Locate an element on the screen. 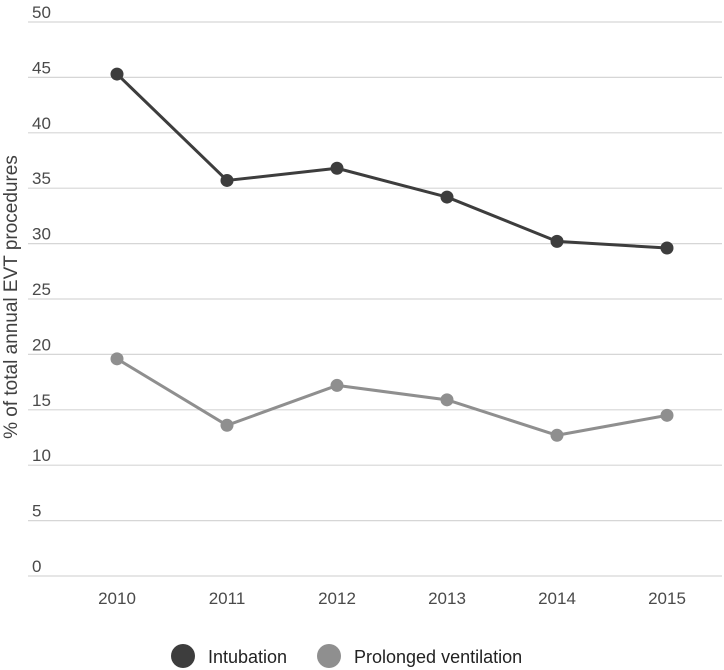 The image size is (724, 670). series-line is located at coordinates (392, 397).